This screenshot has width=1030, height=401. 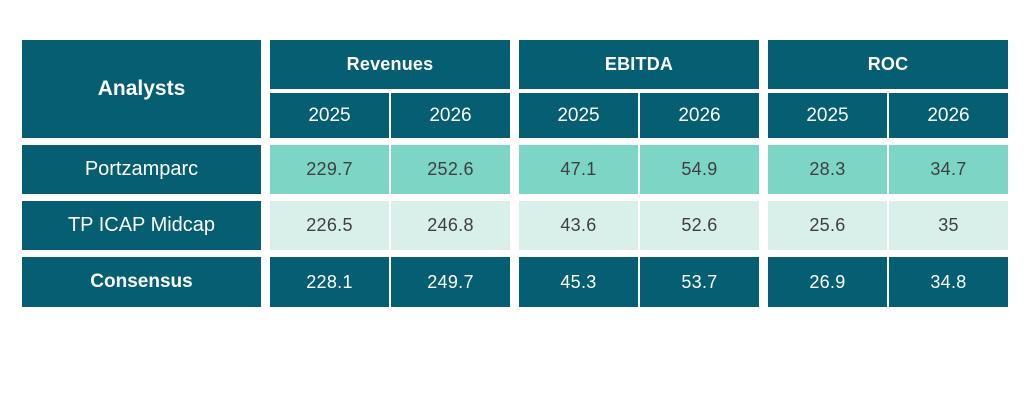 I want to click on value-cell-roc-2026-tp-icap: 35, so click(x=948, y=225).